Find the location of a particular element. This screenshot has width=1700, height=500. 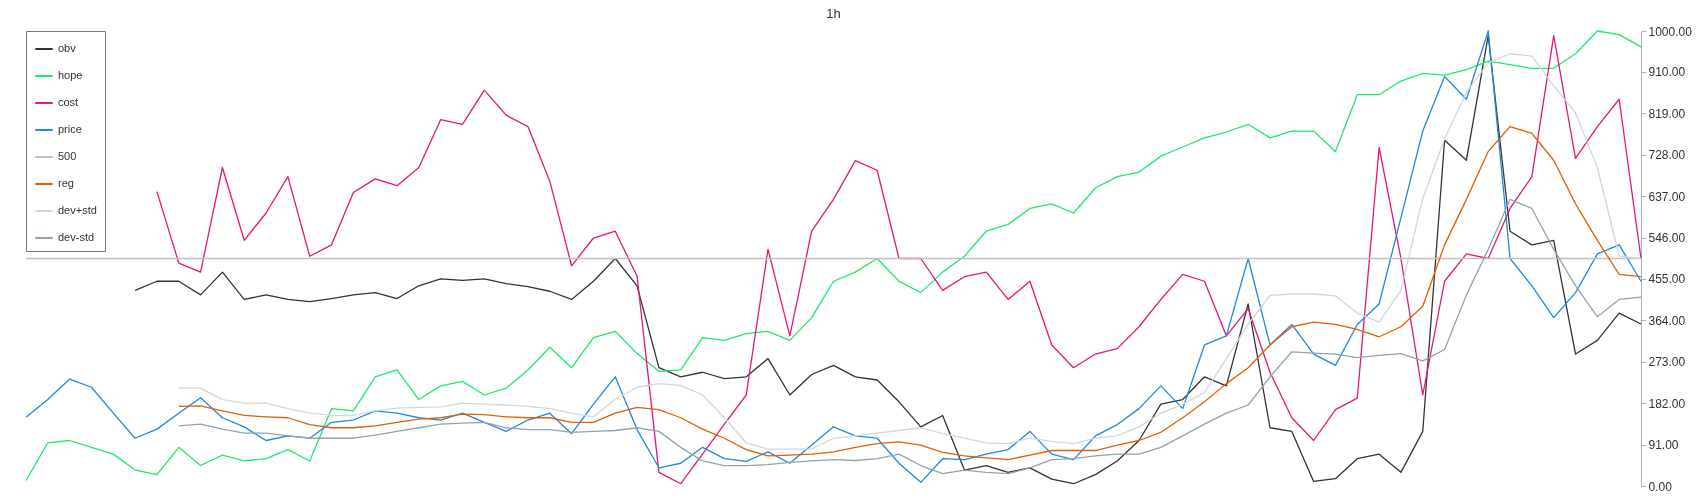

legend-label: dev-std is located at coordinates (76, 237).